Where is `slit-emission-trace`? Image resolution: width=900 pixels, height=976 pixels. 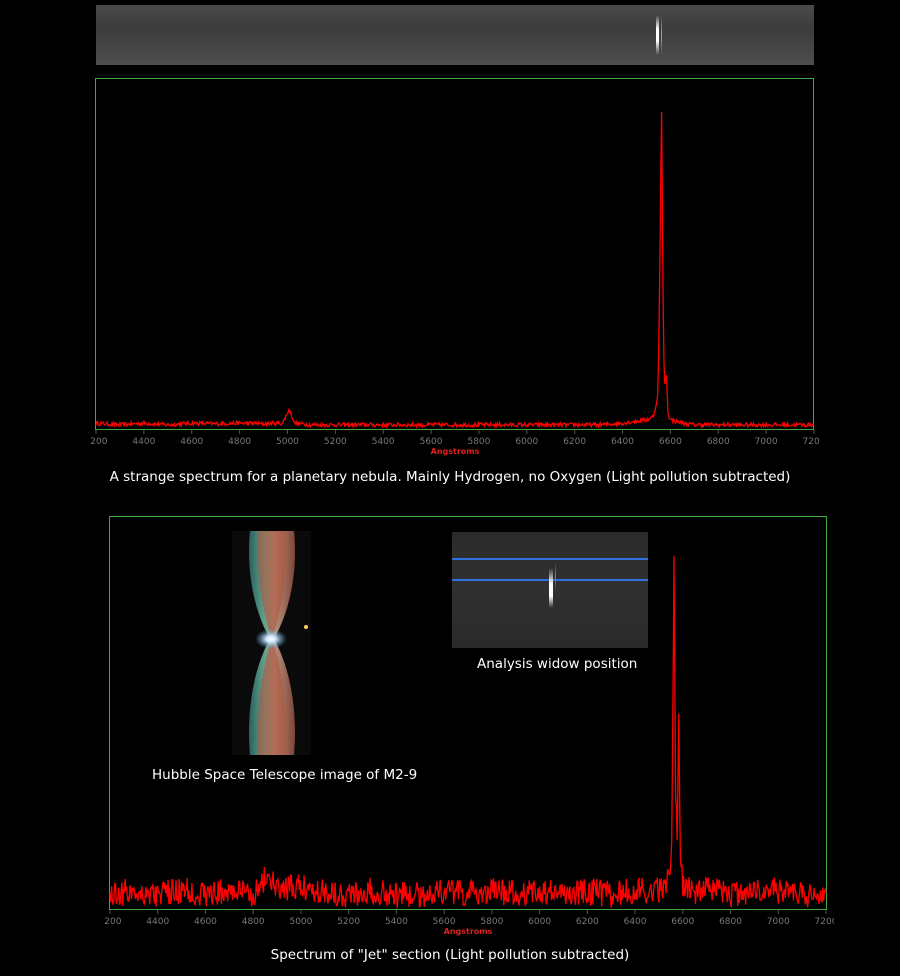
slit-emission-trace is located at coordinates (551, 588).